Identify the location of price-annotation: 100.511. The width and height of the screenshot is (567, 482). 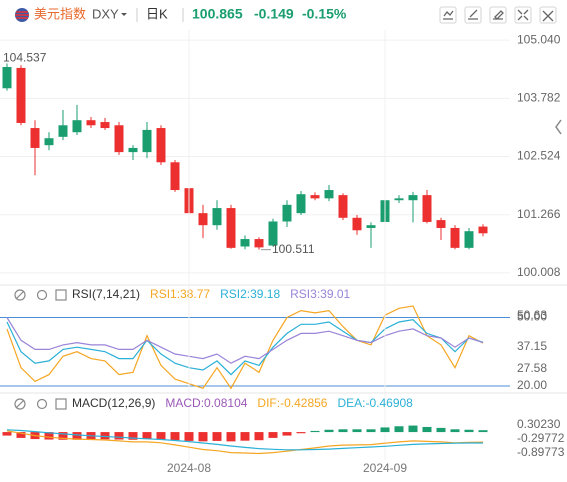
(293, 249).